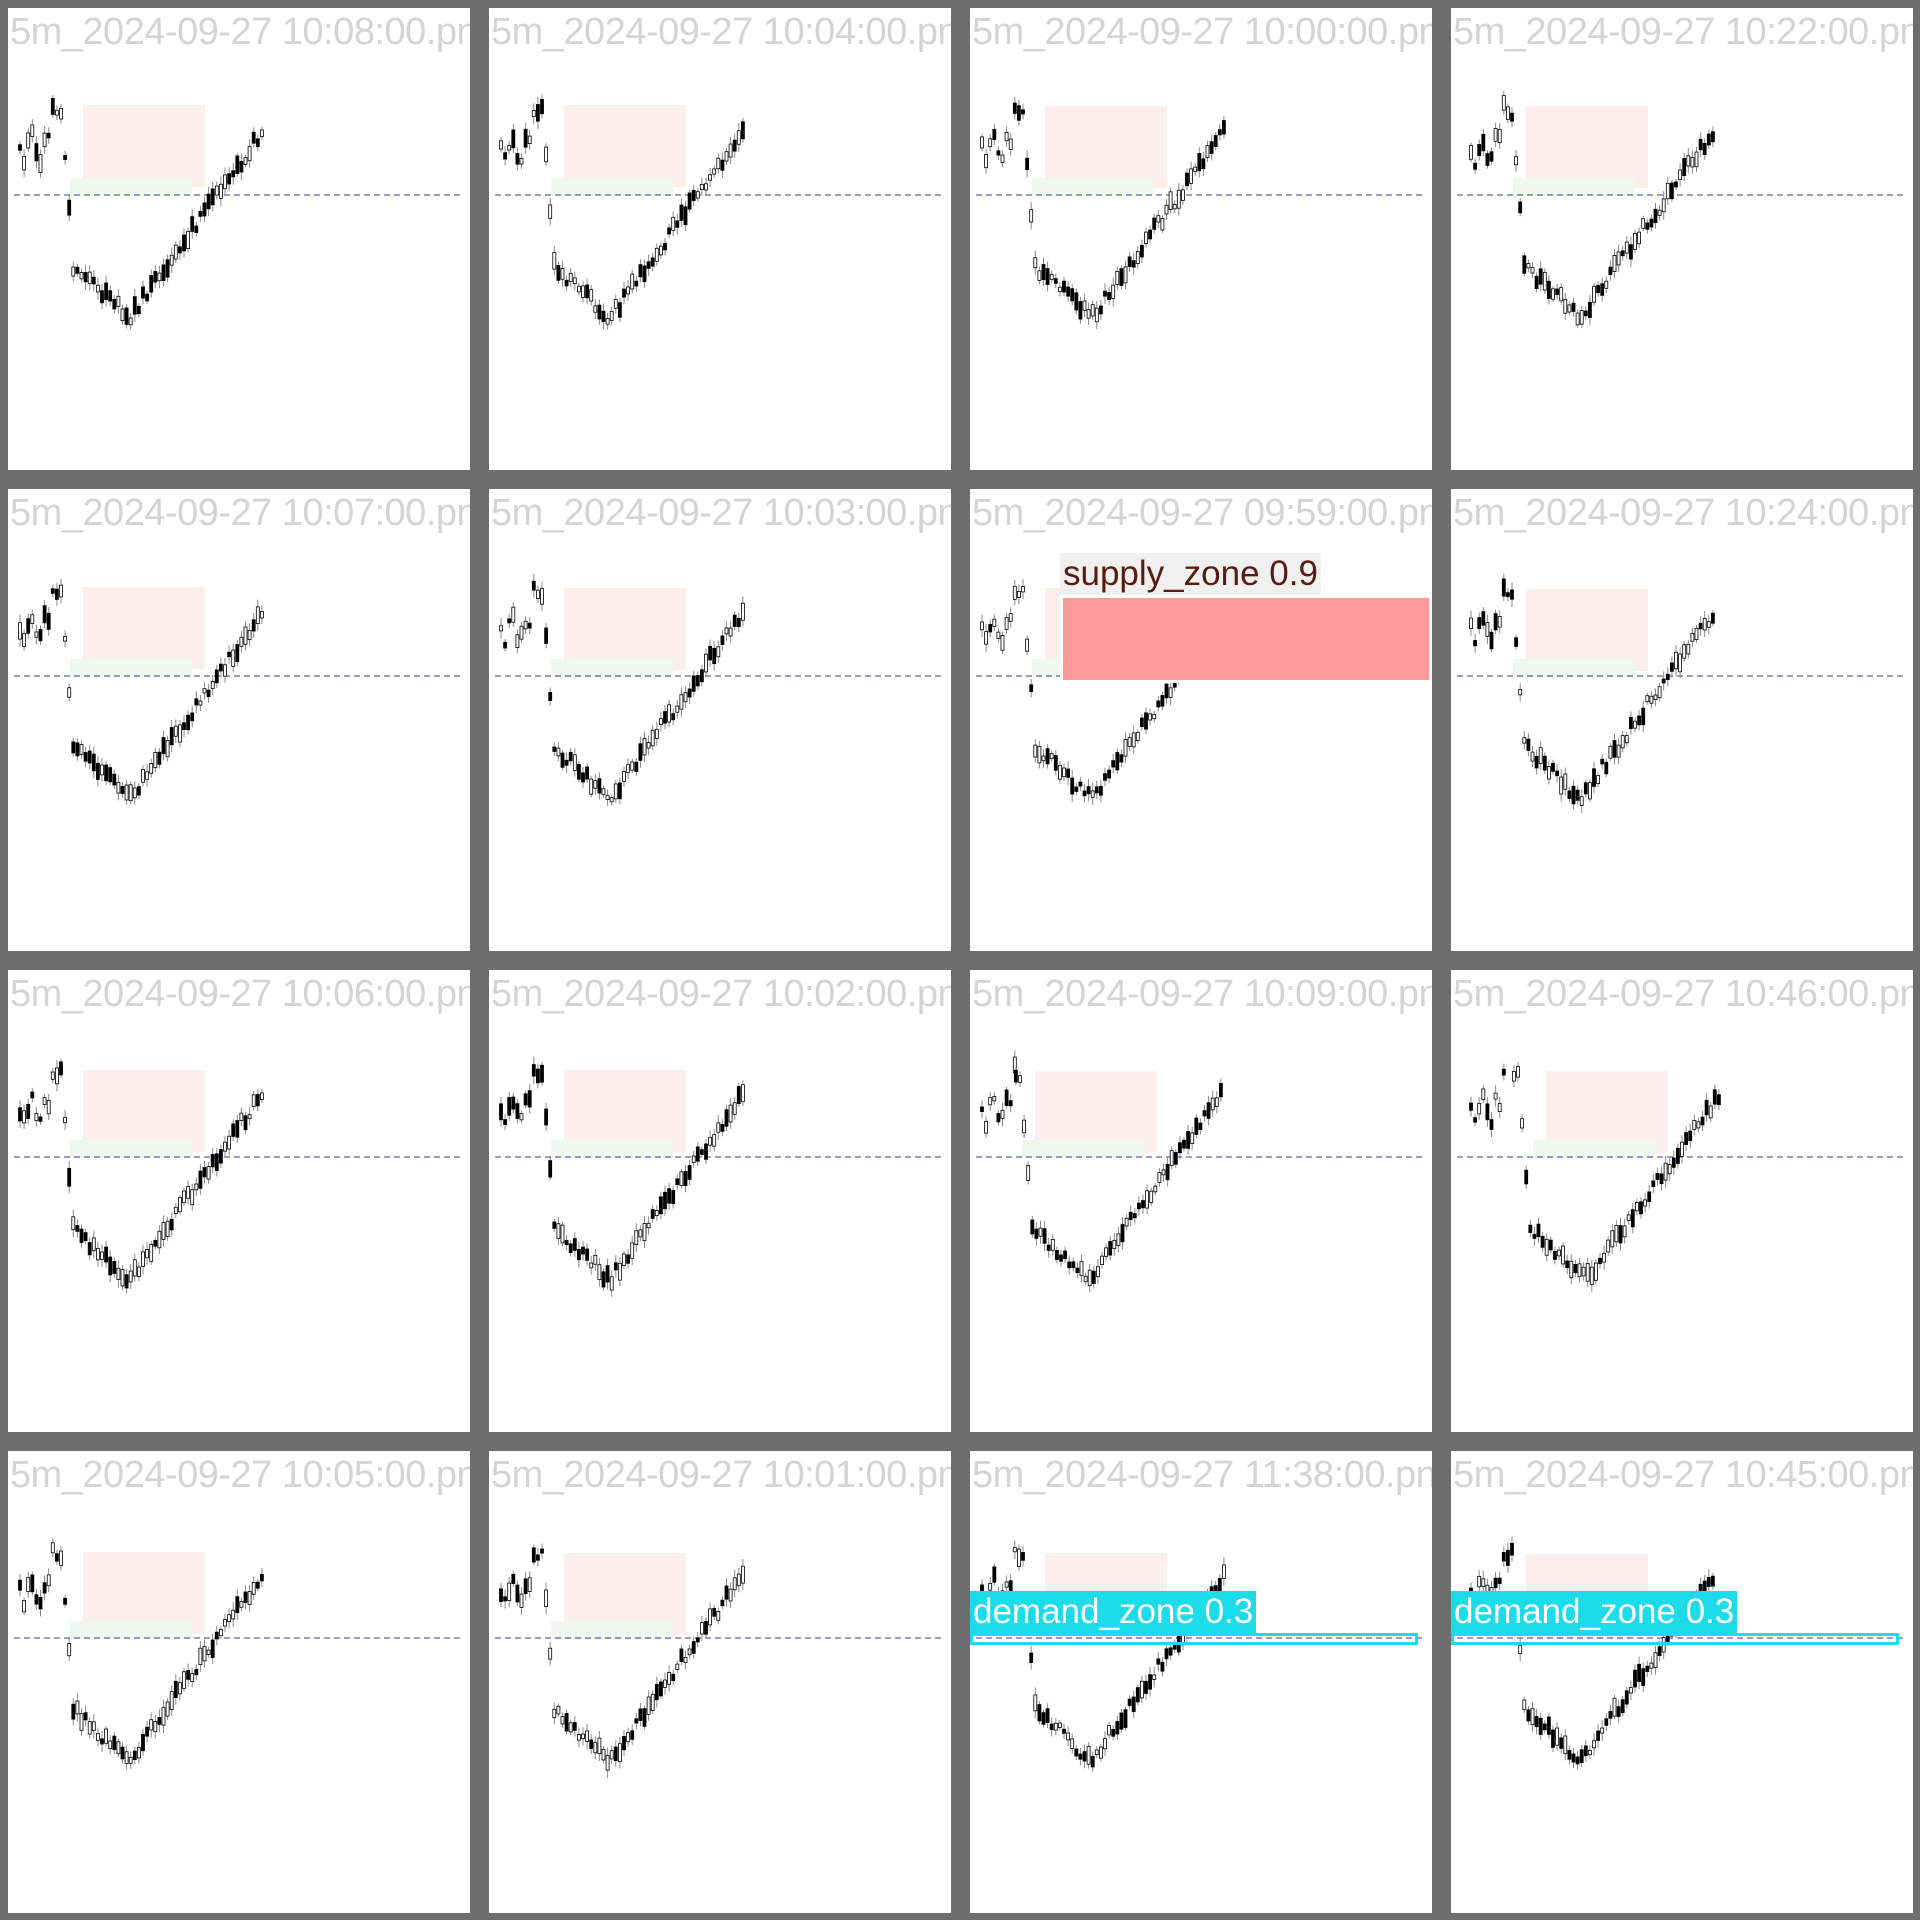  What do you see at coordinates (240, 32) in the screenshot?
I see `panel-filename: 5m_2024-09-27 10:08:00.png` at bounding box center [240, 32].